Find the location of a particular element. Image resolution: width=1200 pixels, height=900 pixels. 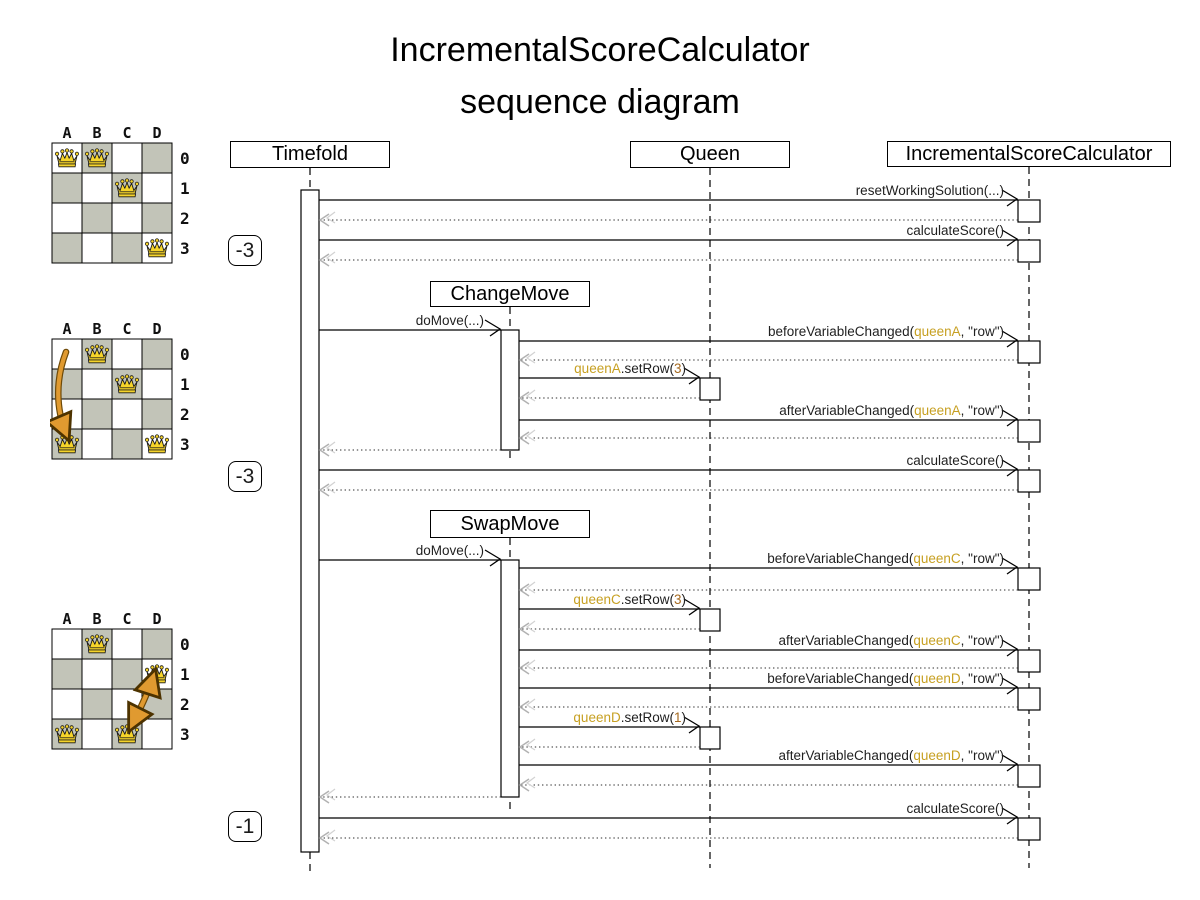

board-cell-A0 is located at coordinates (67, 644).